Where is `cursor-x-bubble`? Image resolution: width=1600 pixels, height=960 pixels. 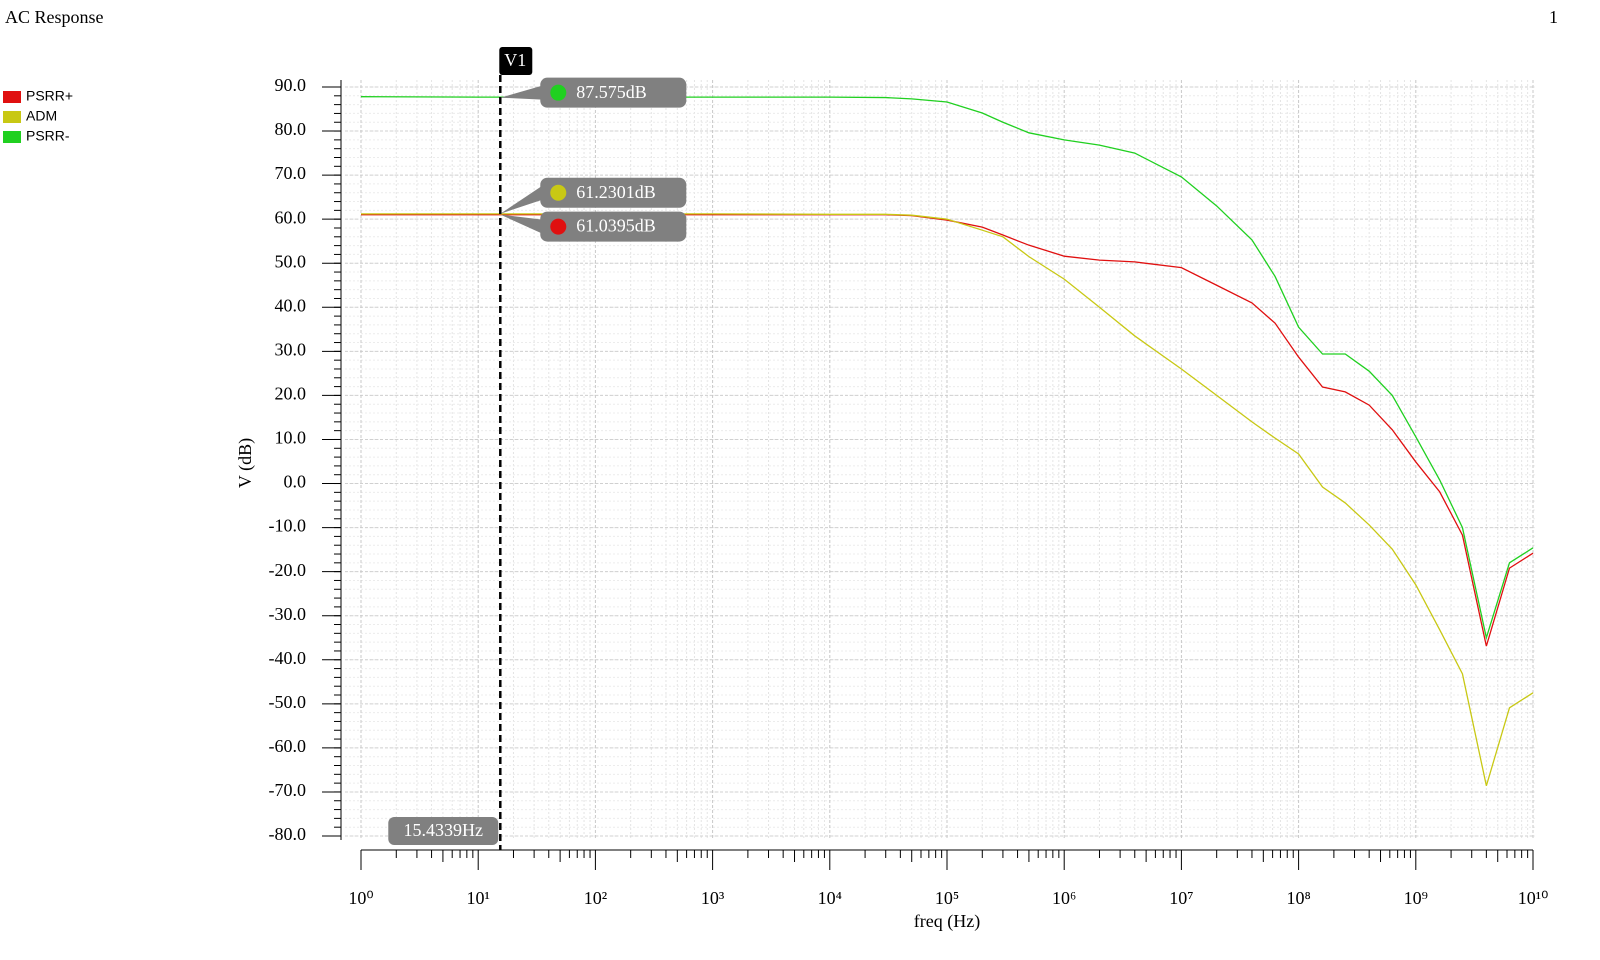
cursor-x-bubble is located at coordinates (443, 831).